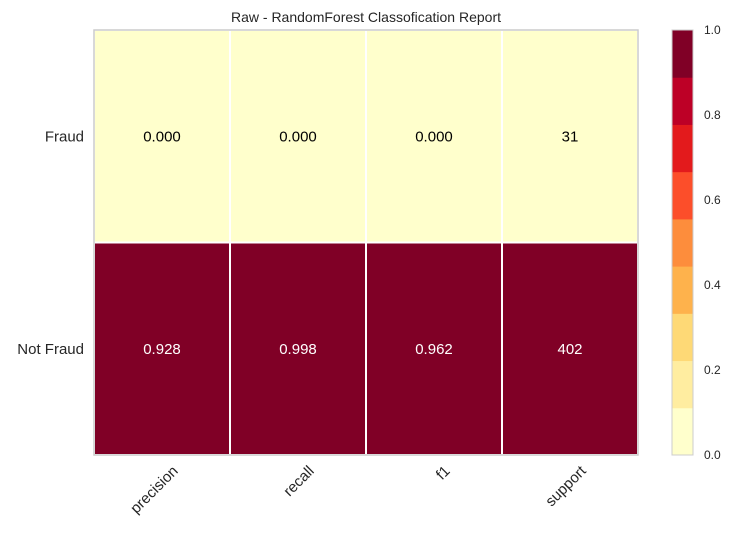 The width and height of the screenshot is (732, 539). Describe the element at coordinates (712, 115) in the screenshot. I see `colorbar-tick-label: 0.8` at that location.